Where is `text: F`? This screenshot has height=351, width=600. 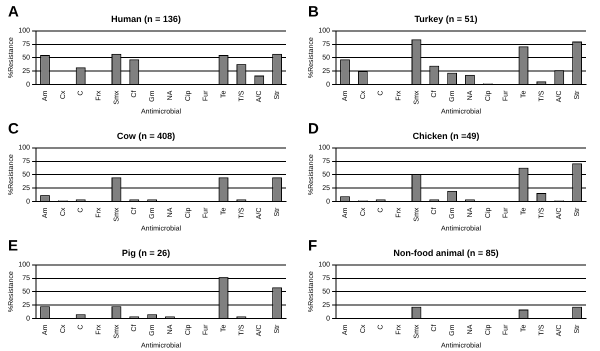 text: F is located at coordinates (313, 246).